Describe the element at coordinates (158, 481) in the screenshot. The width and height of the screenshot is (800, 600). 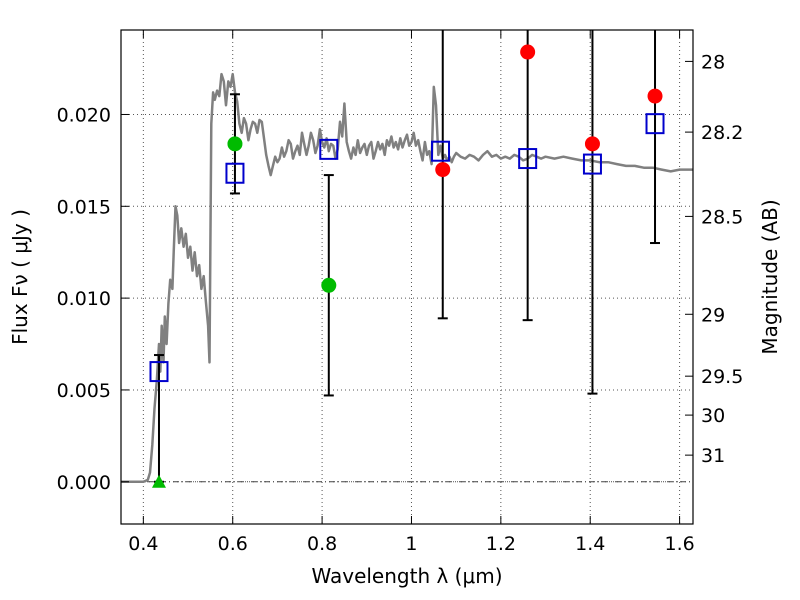
I see `green-upper-limit-marker` at that location.